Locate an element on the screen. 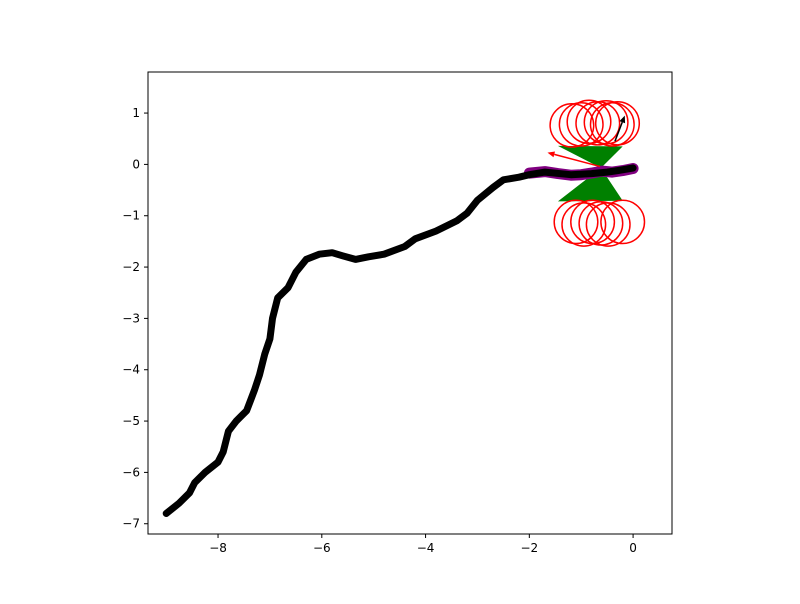 This screenshot has width=800, height=604. y-tick-label: −2 is located at coordinates (131, 267).